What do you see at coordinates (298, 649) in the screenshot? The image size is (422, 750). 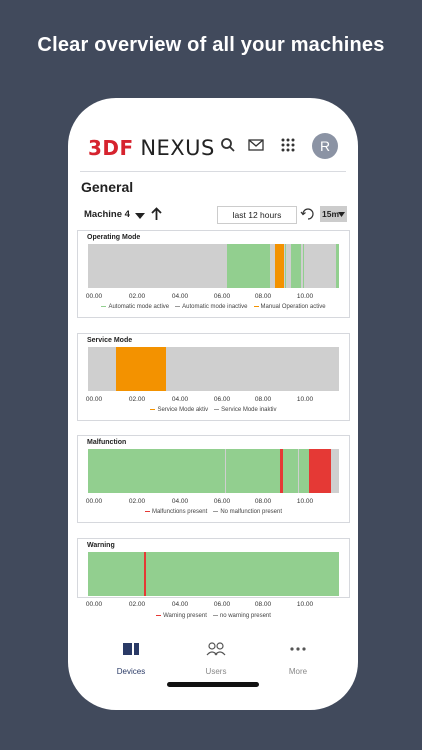 I see `more-icon` at bounding box center [298, 649].